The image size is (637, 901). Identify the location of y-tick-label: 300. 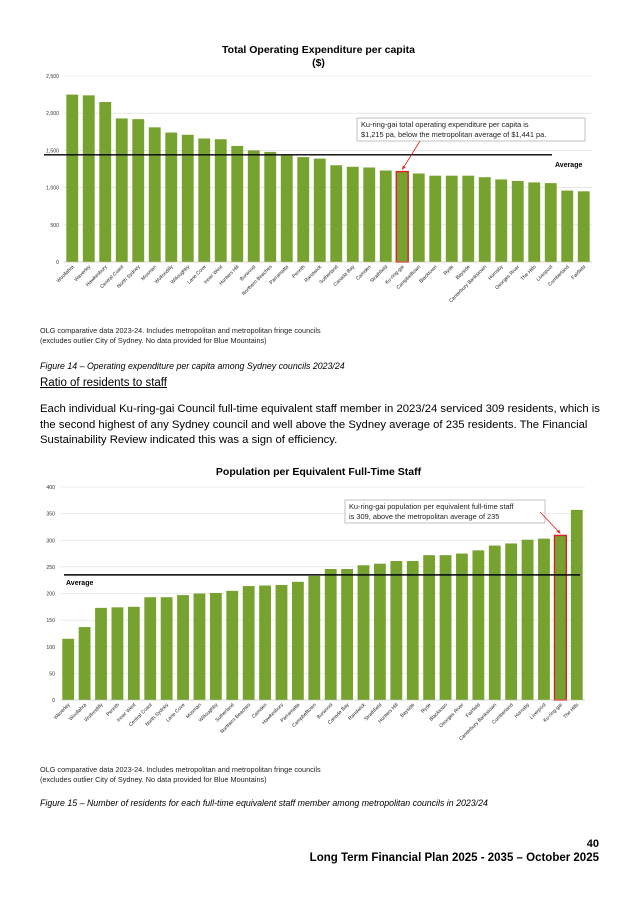
(50, 541).